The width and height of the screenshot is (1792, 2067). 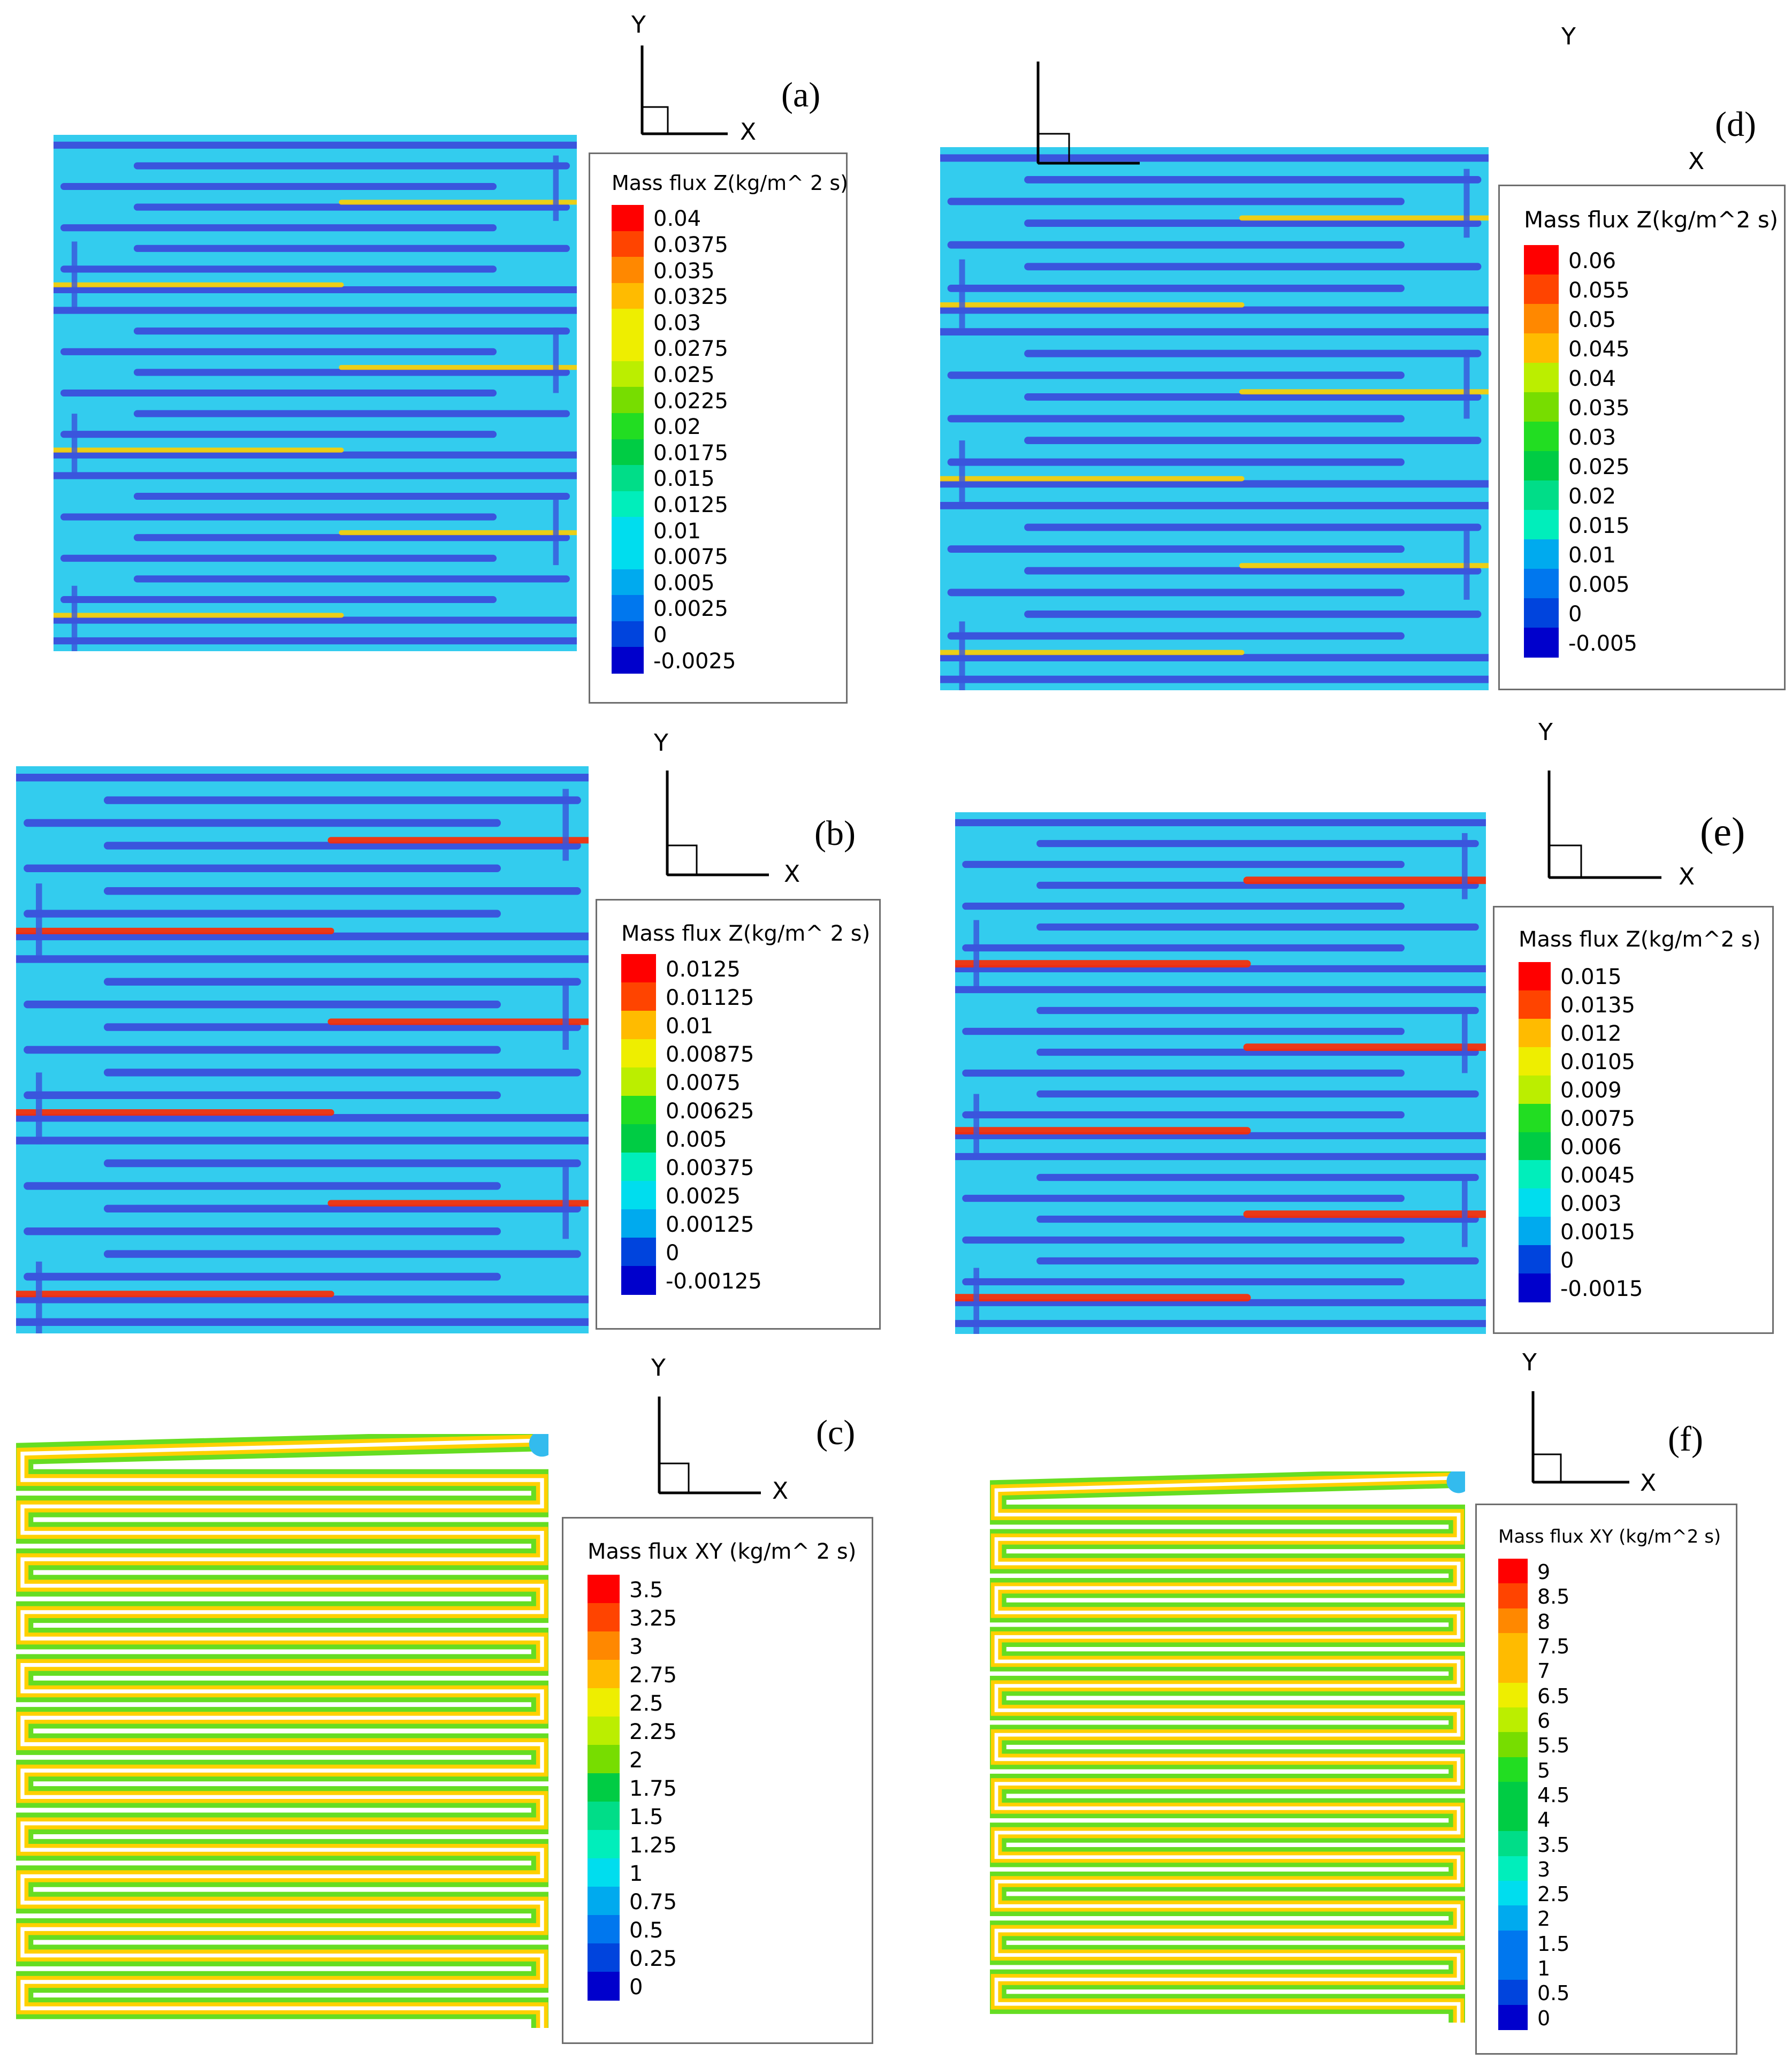 What do you see at coordinates (1696, 162) in the screenshot?
I see `x-axis-label-d: X` at bounding box center [1696, 162].